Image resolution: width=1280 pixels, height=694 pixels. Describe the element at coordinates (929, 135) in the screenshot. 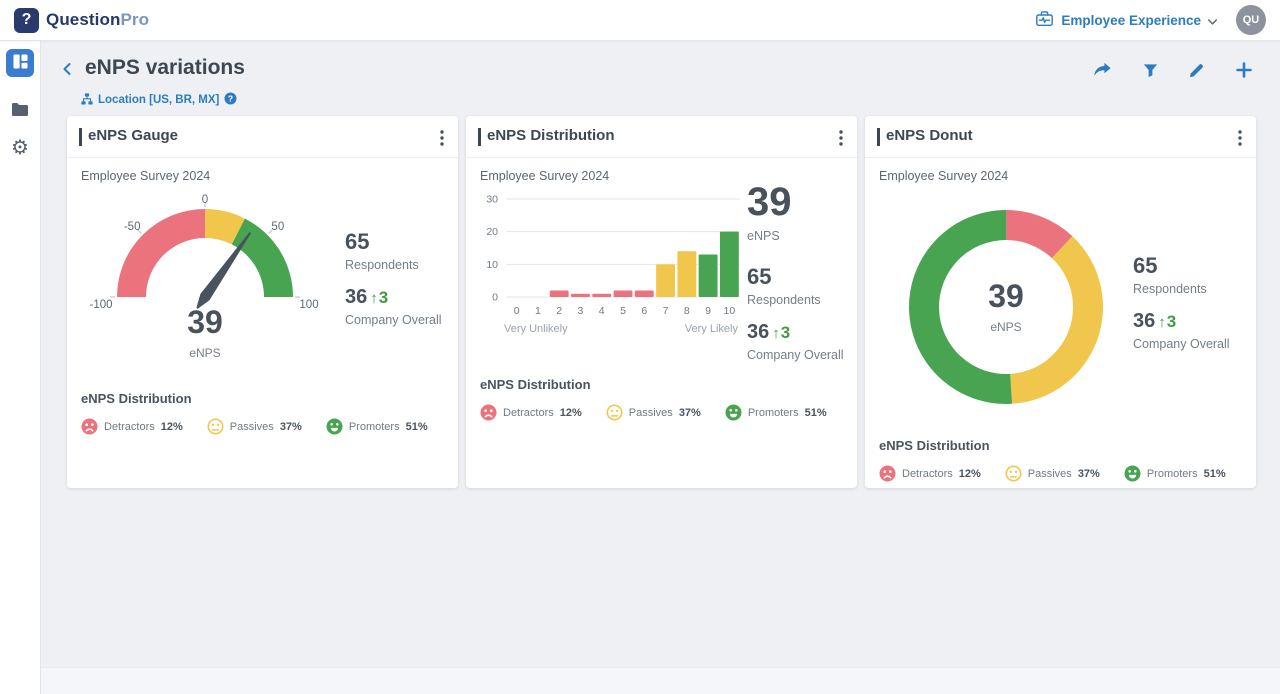

I see `card-title: eNPS Donut` at that location.